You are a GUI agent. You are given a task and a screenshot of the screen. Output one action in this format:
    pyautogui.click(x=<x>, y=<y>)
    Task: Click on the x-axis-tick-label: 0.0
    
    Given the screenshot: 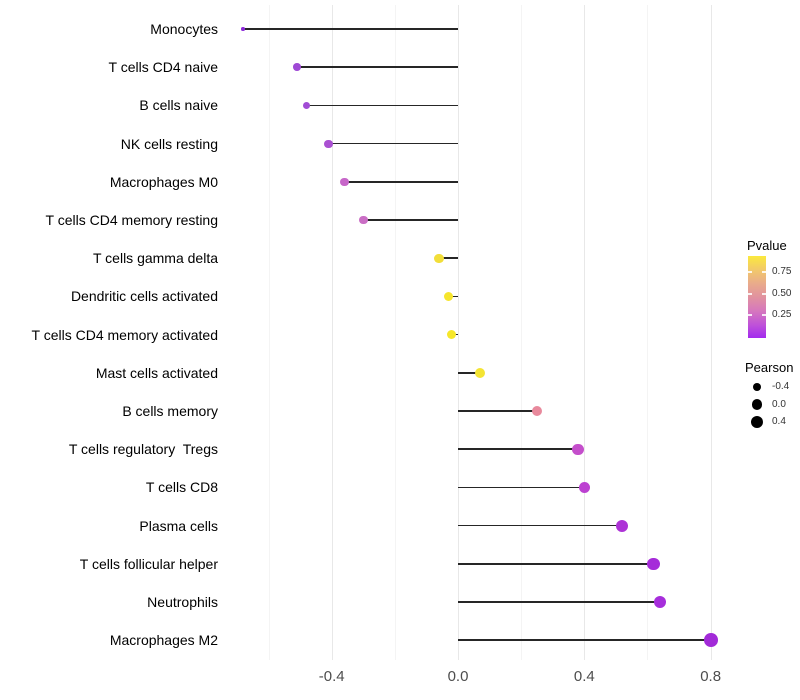 What is the action you would take?
    pyautogui.click(x=458, y=676)
    